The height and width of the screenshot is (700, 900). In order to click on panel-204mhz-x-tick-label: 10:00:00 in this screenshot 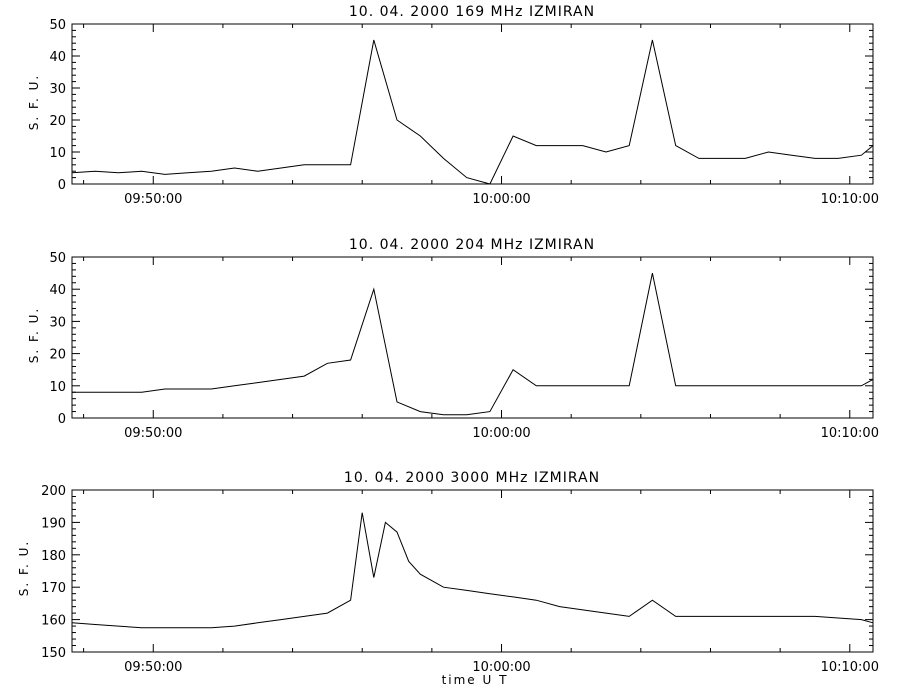, I will do `click(501, 433)`.